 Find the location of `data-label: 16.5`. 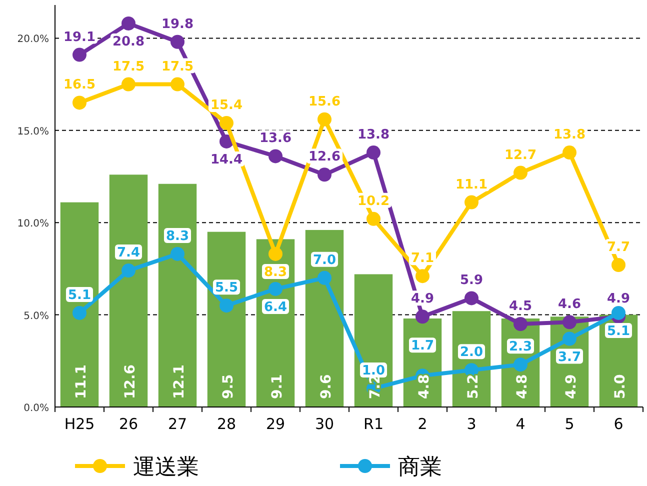

data-label: 16.5 is located at coordinates (79, 85).